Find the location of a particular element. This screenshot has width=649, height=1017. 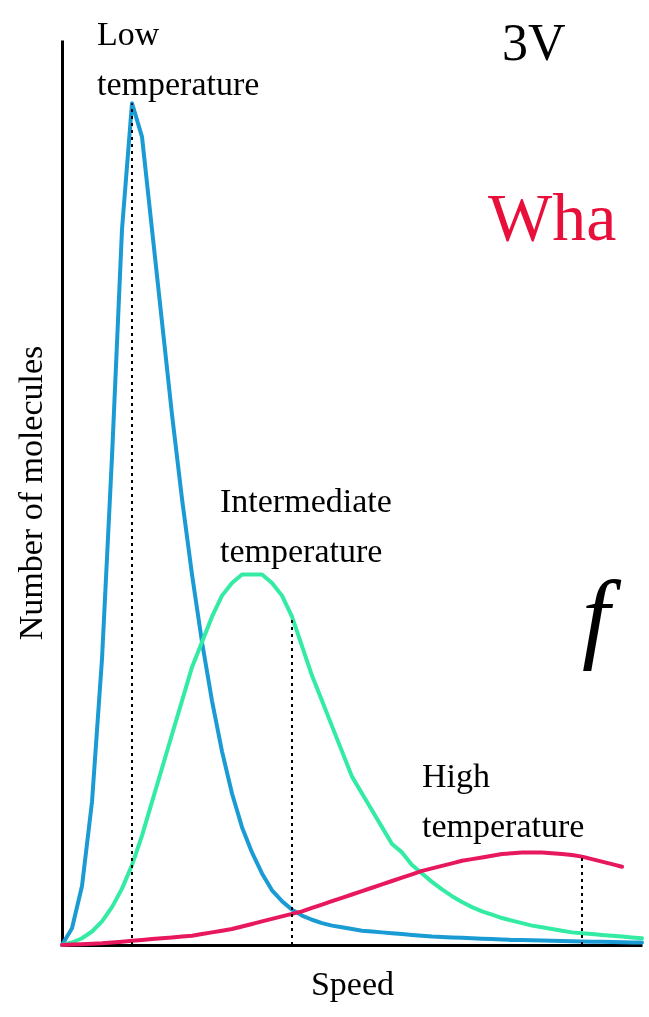

annotation: f is located at coordinates (602, 616).